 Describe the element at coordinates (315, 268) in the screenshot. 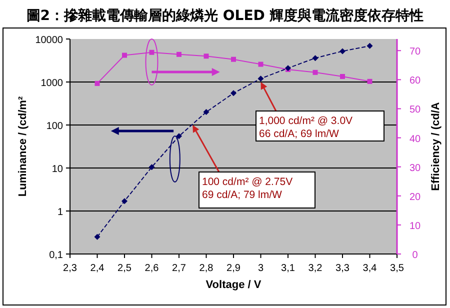

I see `x-tick-label: 3,2` at that location.